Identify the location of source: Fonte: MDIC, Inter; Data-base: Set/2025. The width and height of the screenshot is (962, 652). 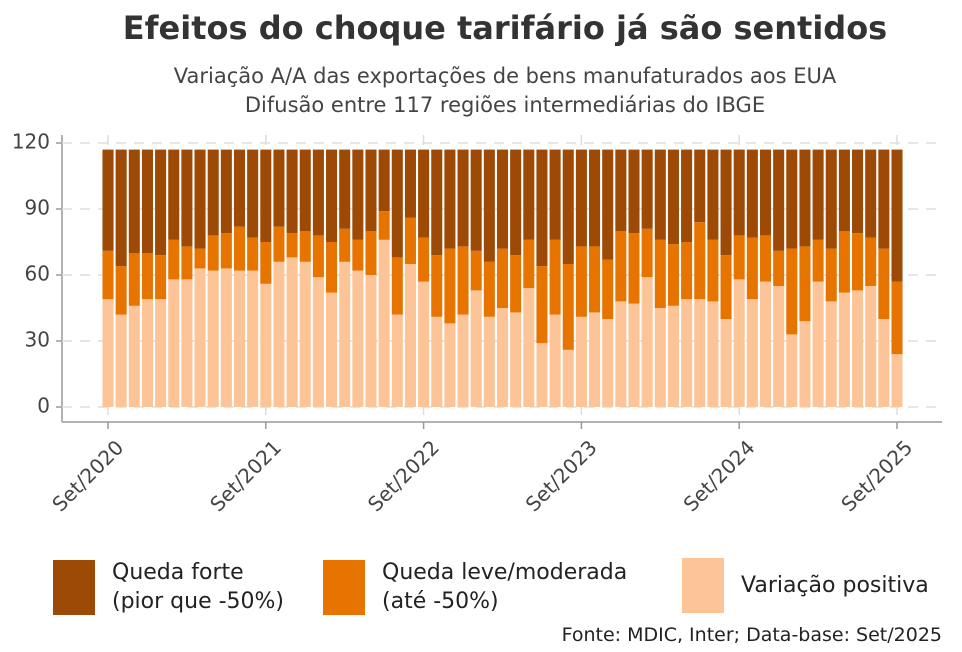
(751, 635).